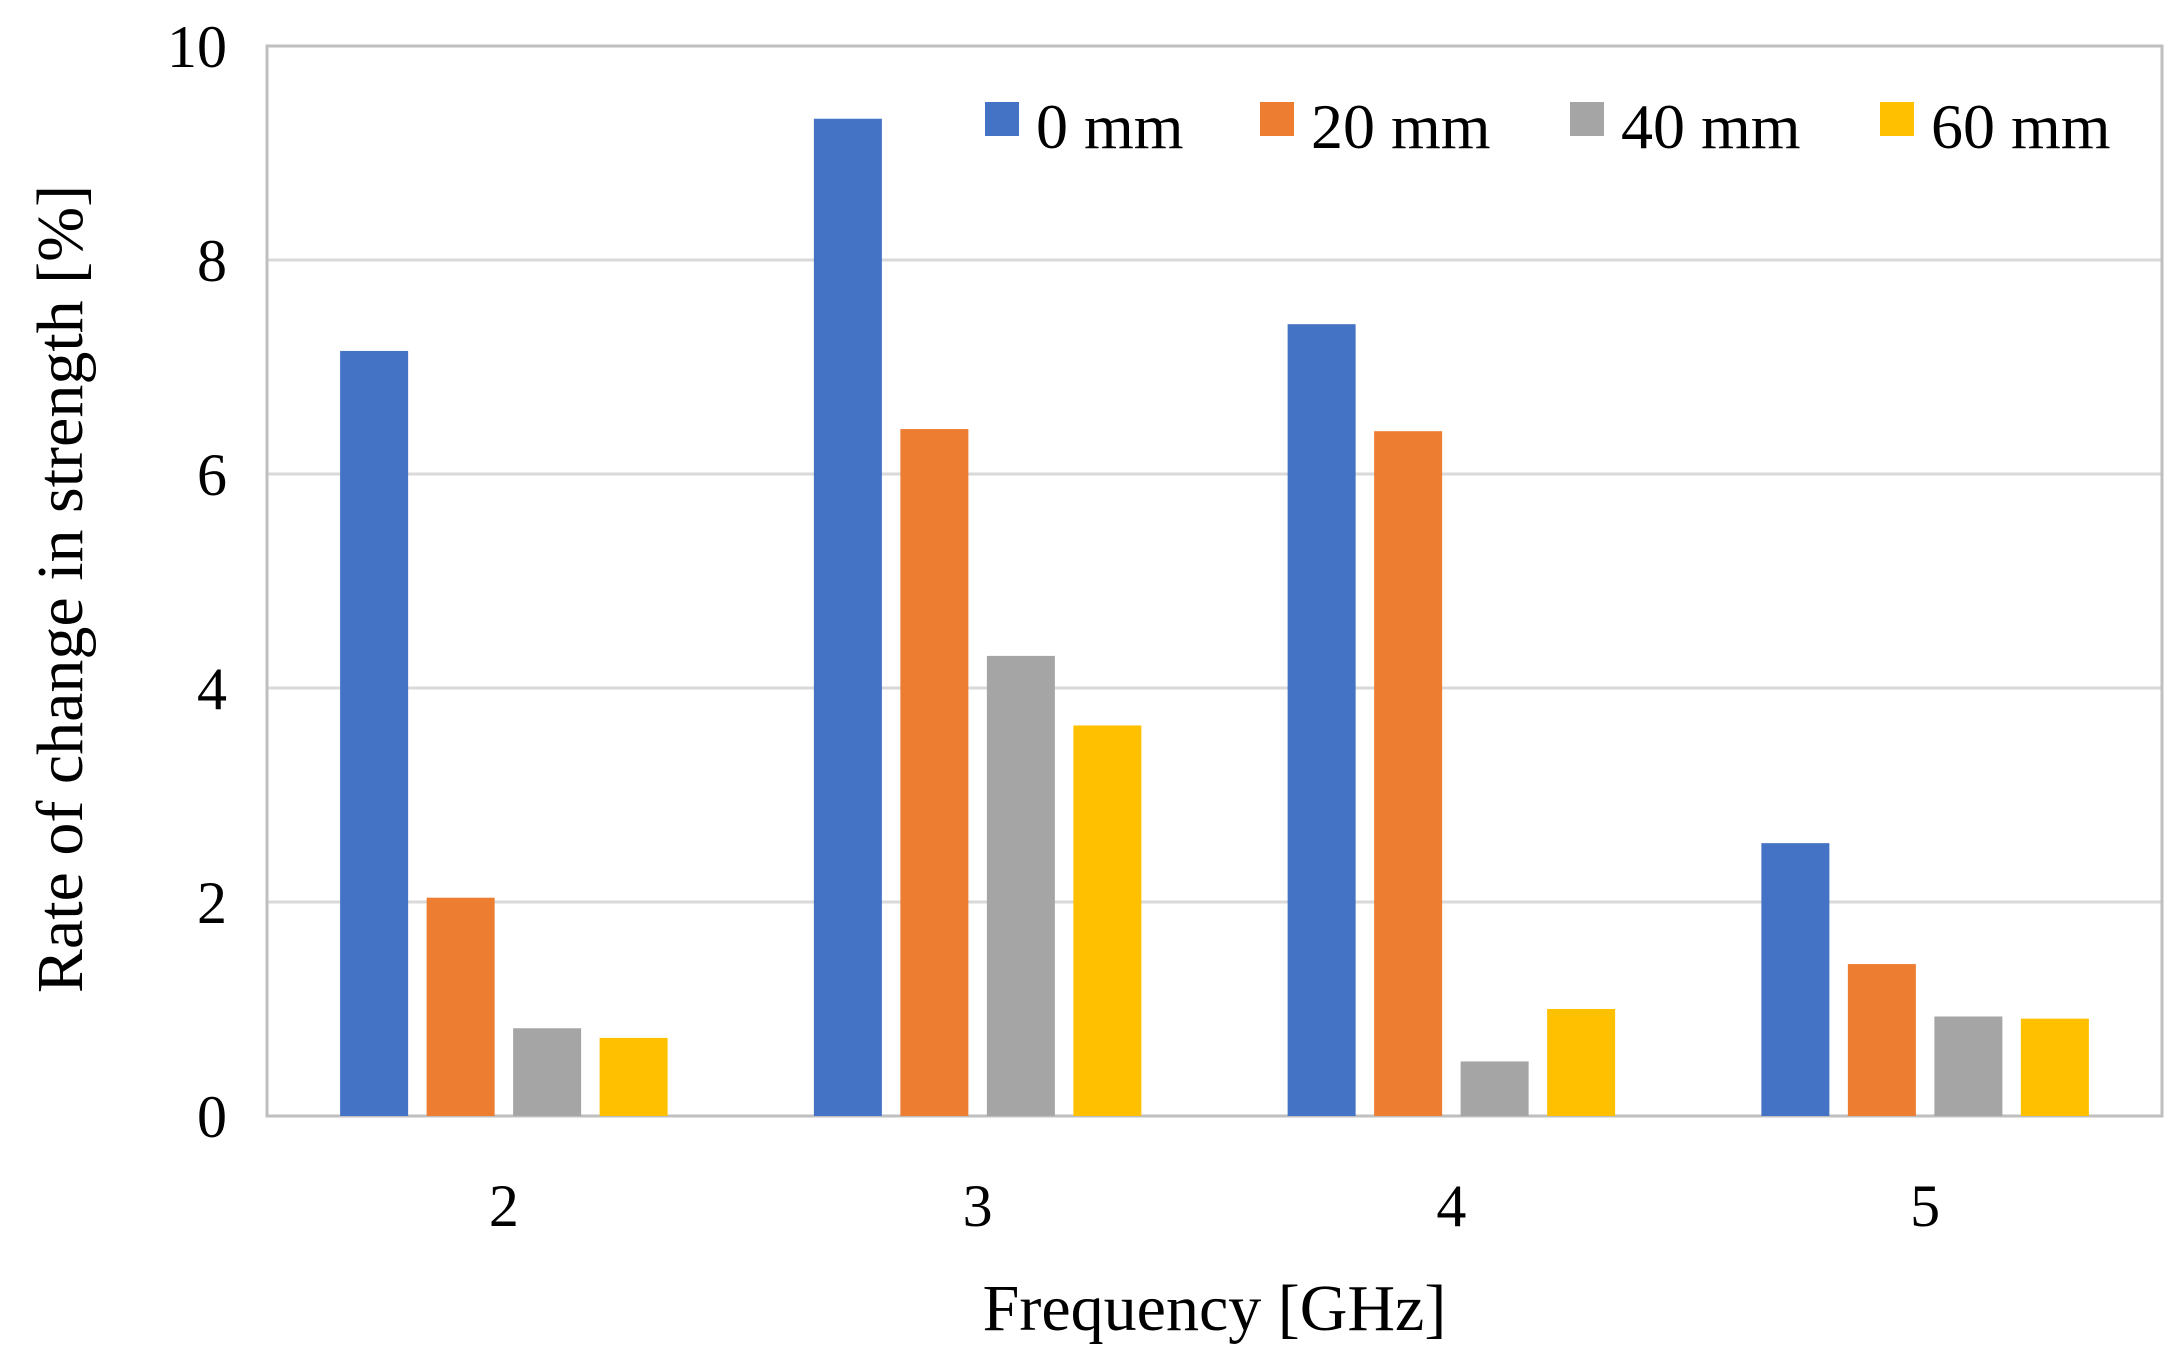 This screenshot has height=1364, width=2184. Describe the element at coordinates (978, 1206) in the screenshot. I see `x-tick-label: 3` at that location.